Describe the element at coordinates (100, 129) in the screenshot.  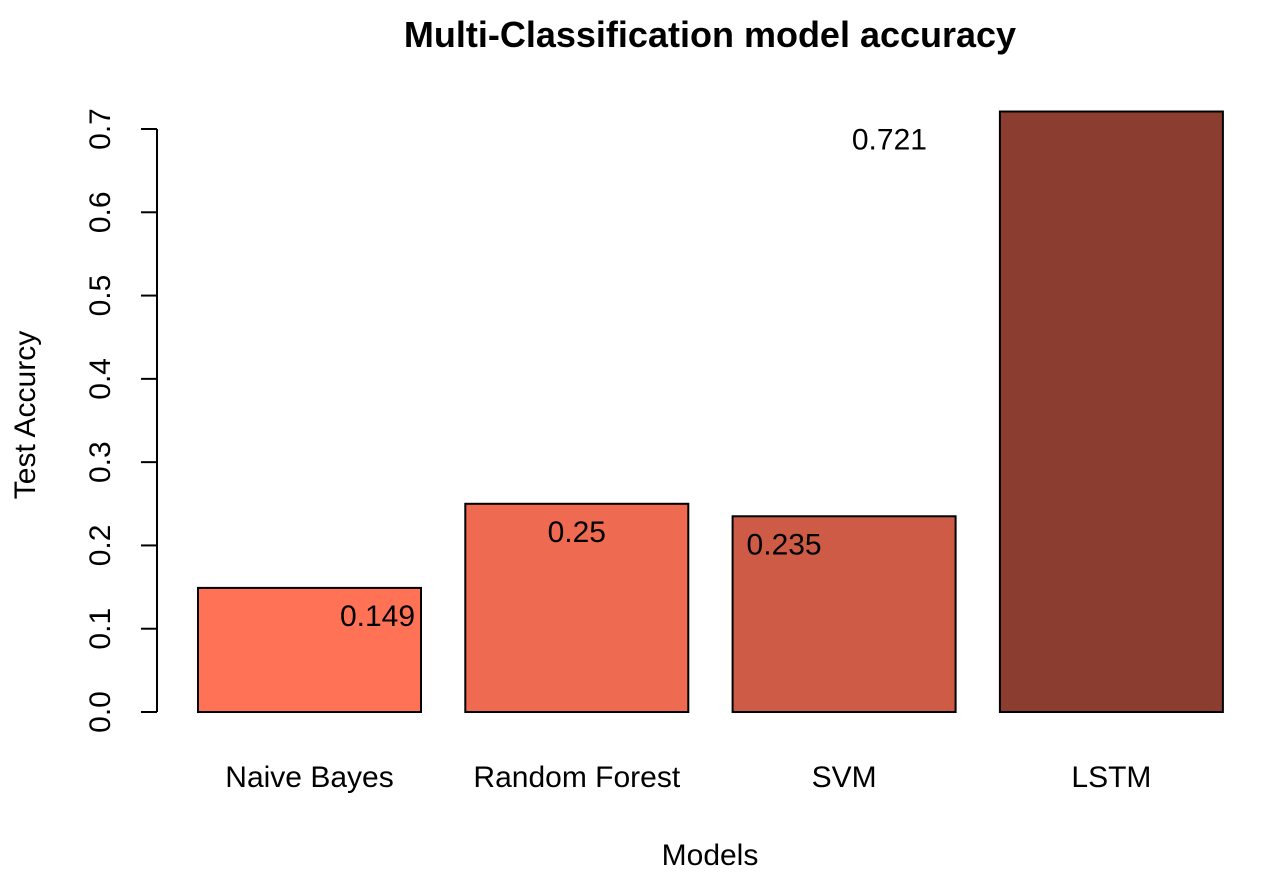
I see `y-tick-label: 0.7` at that location.